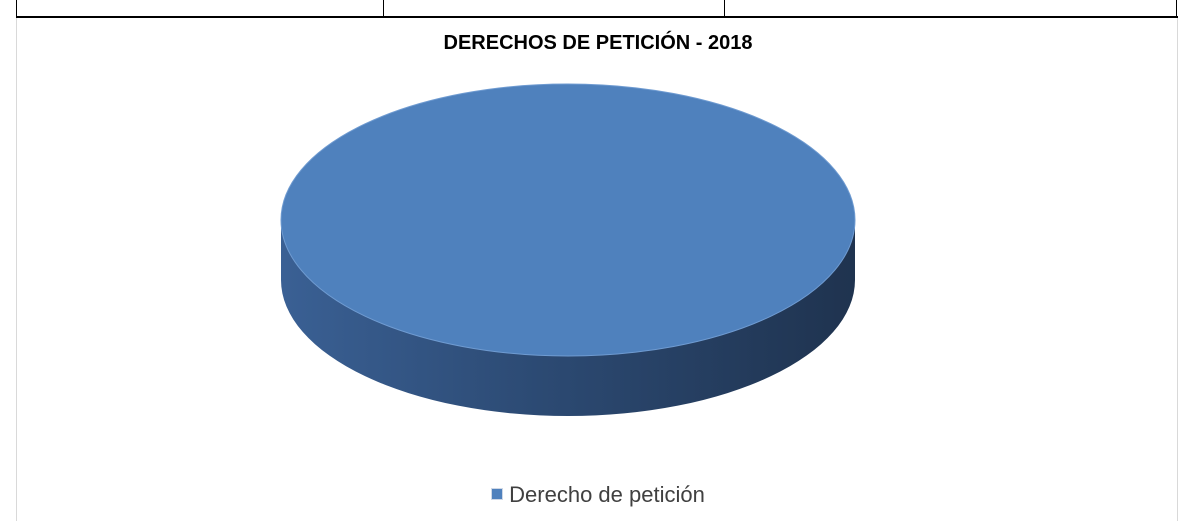  I want to click on chart-legend: Derecho de petición, so click(598, 495).